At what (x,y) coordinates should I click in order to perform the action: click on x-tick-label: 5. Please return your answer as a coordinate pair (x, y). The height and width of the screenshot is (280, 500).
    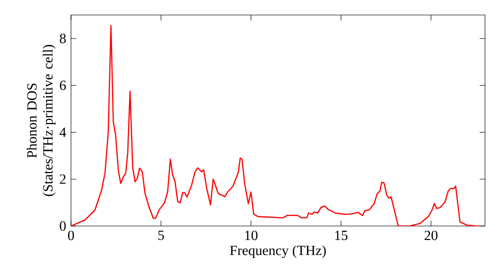
    Looking at the image, I should click on (161, 235).